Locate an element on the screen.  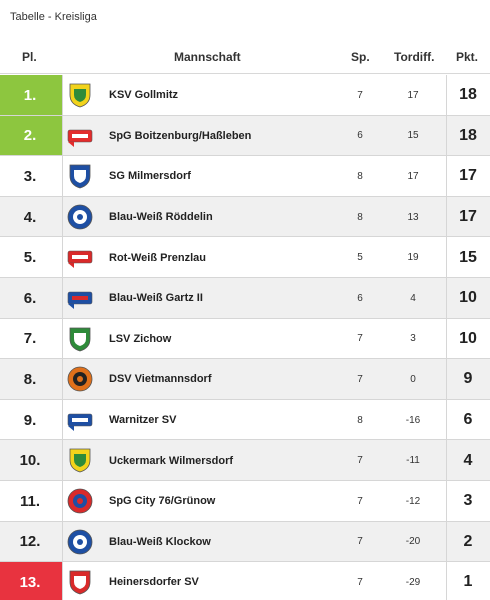
goal-difference: 19 is located at coordinates (413, 258).